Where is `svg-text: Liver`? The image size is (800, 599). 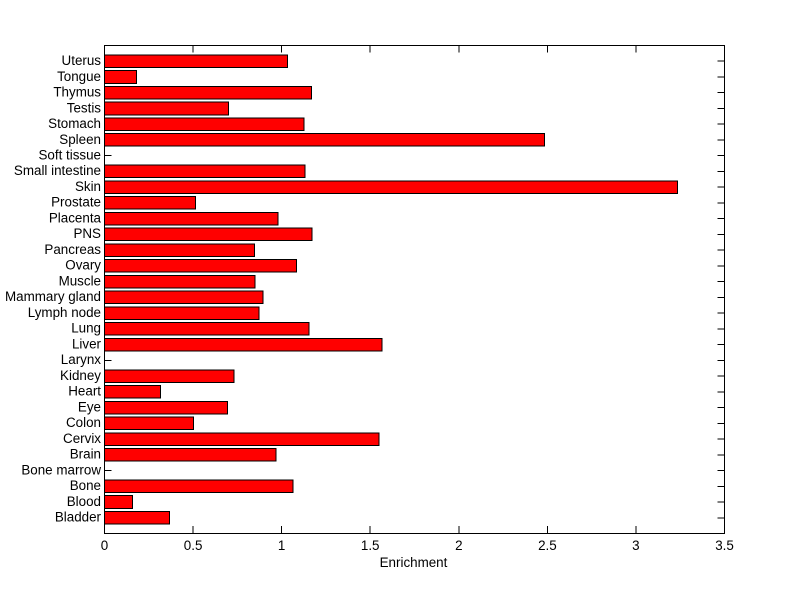
svg-text: Liver is located at coordinates (87, 343).